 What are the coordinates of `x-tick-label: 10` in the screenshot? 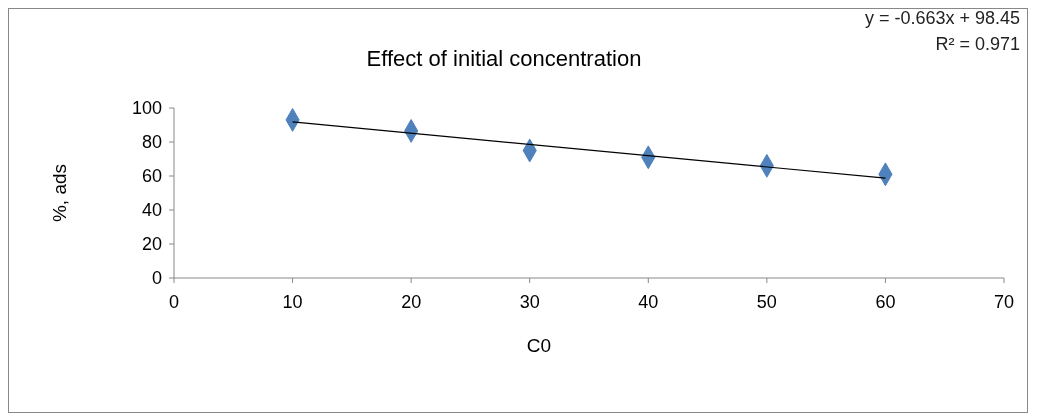 It's located at (292, 302).